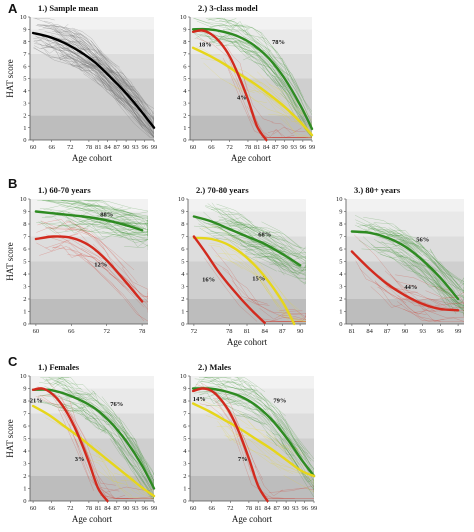 This screenshot has height=532, width=474. Describe the element at coordinates (70, 147) in the screenshot. I see `x-tick-label: 72` at that location.